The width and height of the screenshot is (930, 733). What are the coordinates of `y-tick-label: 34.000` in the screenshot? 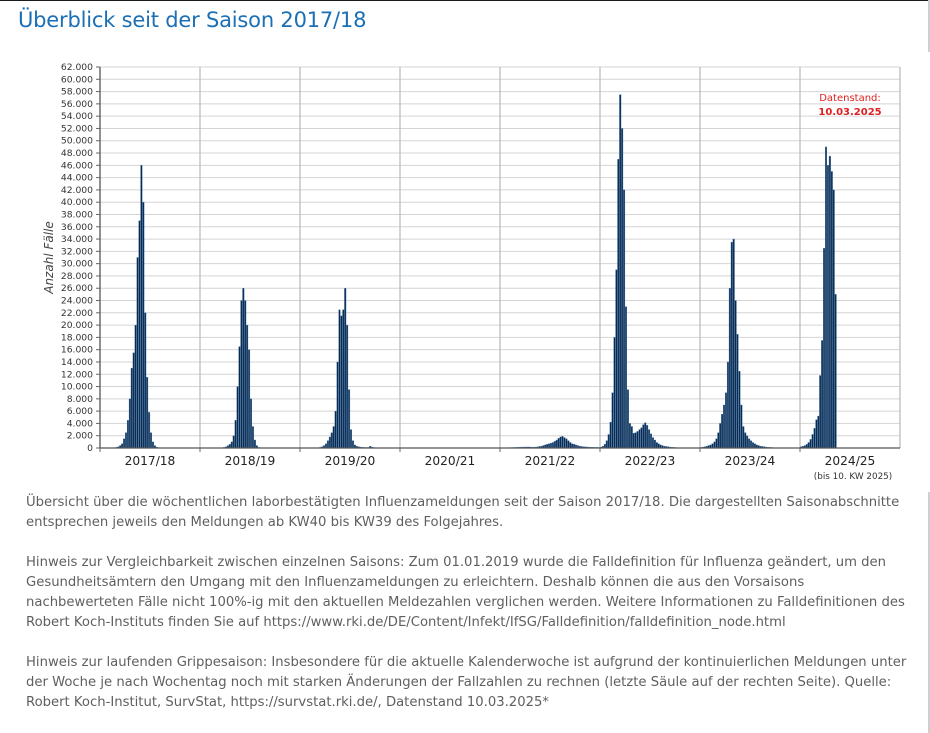 It's located at (77, 239).